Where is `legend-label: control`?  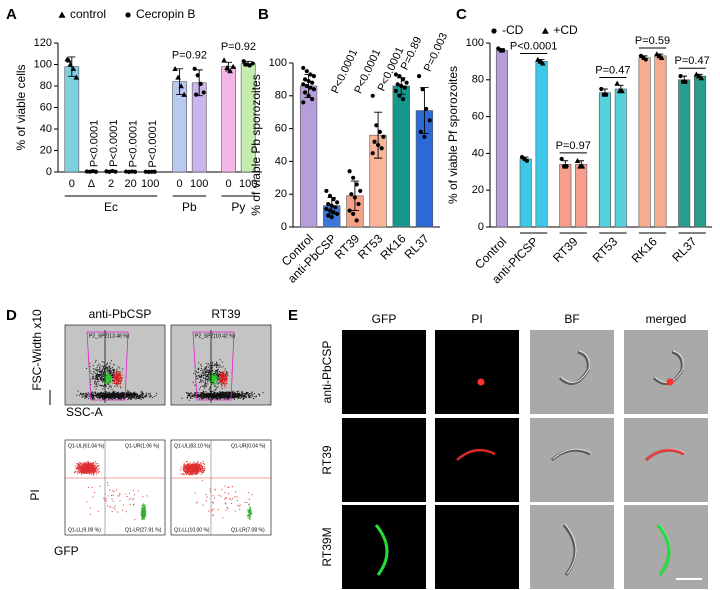 legend-label: control is located at coordinates (88, 14).